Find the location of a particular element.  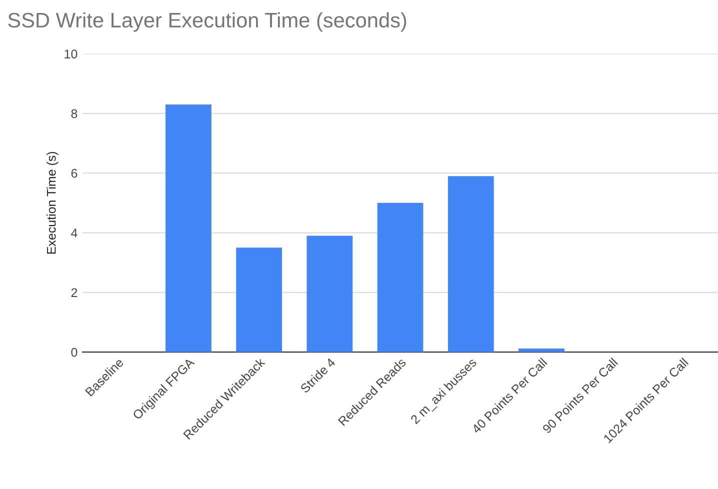

y-axis-title: Execution Time (s) is located at coordinates (52, 203).